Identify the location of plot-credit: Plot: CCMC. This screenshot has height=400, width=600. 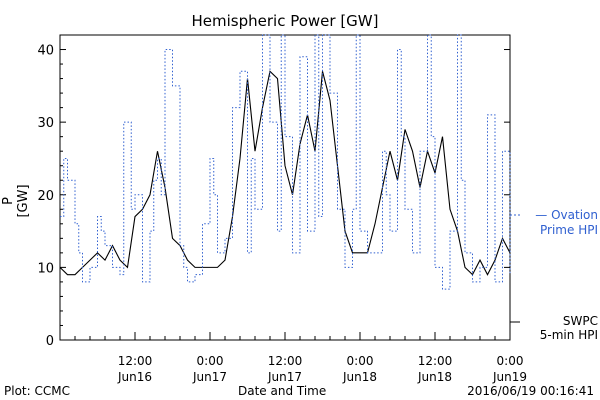
(37, 391).